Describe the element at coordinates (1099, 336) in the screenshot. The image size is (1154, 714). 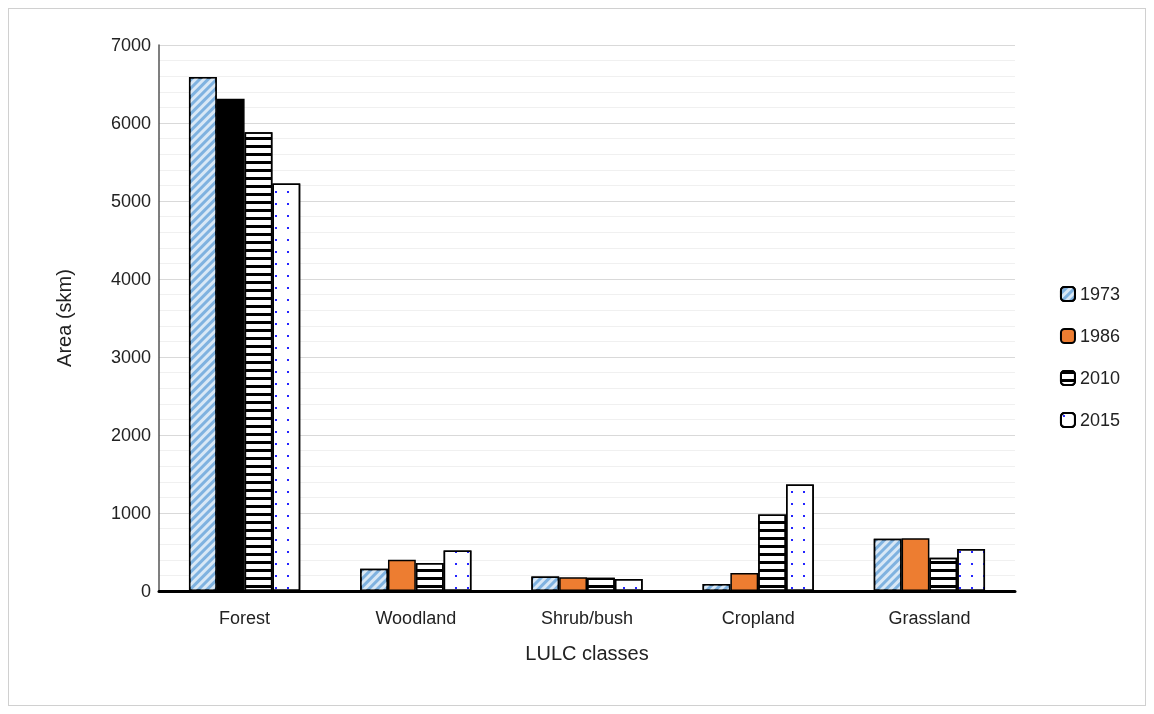
I see `legend-label: 1986` at that location.